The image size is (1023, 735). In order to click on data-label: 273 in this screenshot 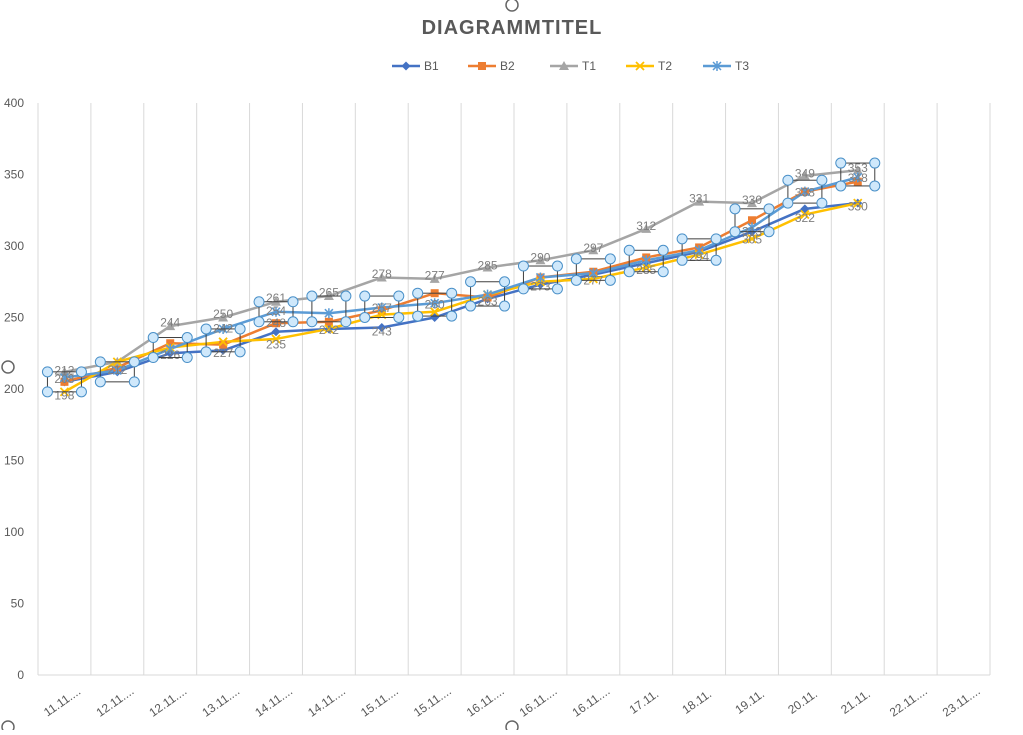, I will do `click(540, 286)`.